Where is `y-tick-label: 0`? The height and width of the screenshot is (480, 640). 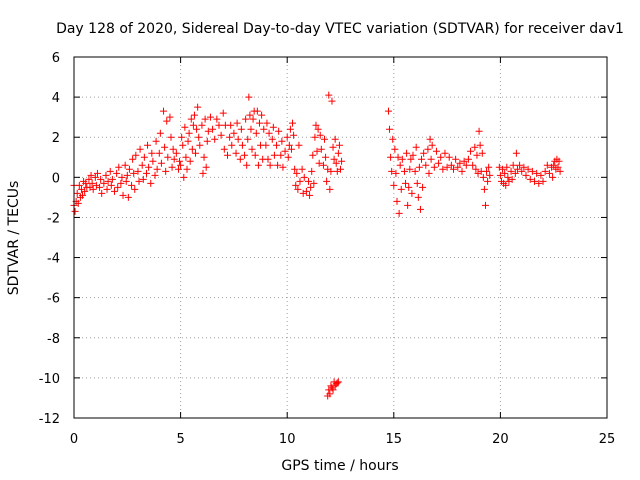
y-tick-label: 0 is located at coordinates (56, 178).